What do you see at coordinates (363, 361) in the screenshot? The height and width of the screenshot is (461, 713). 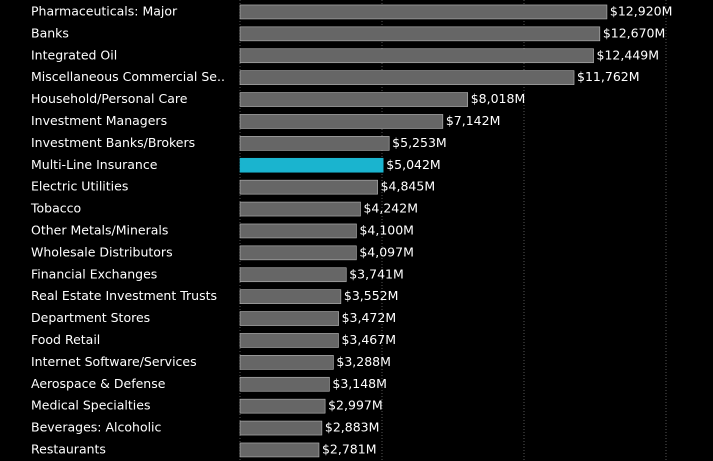 I see `value-label: $3,288M` at bounding box center [363, 361].